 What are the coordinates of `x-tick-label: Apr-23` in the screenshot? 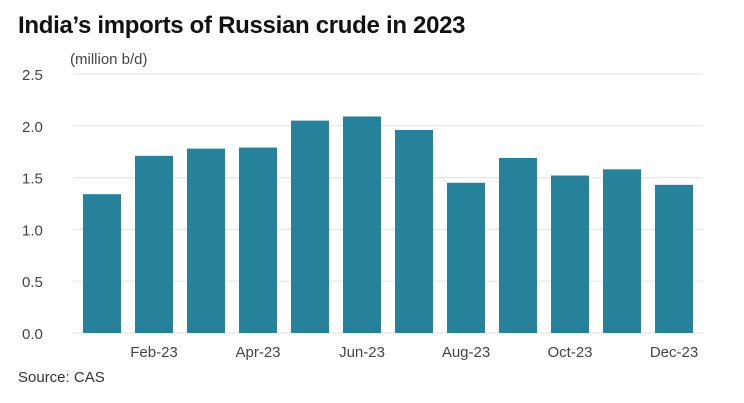 It's located at (257, 352).